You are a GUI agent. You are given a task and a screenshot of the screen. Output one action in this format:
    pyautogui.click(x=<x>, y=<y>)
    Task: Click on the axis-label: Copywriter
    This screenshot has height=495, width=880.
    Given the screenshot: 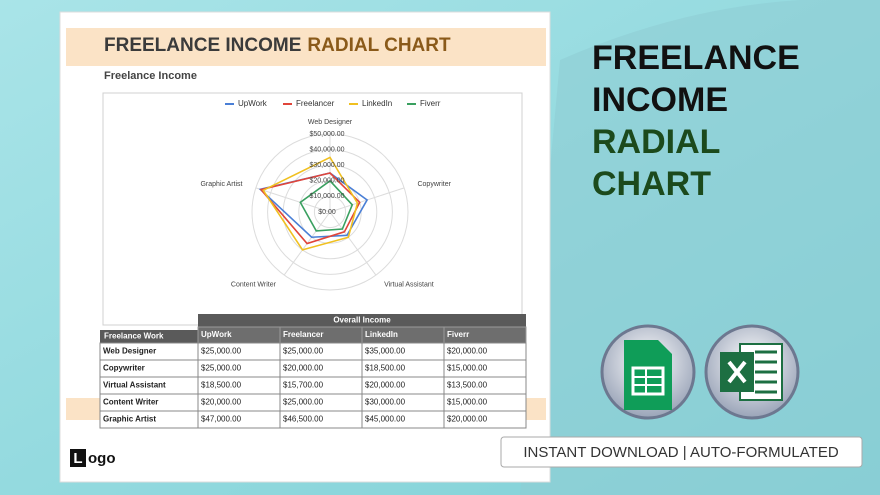 What is the action you would take?
    pyautogui.click(x=434, y=184)
    